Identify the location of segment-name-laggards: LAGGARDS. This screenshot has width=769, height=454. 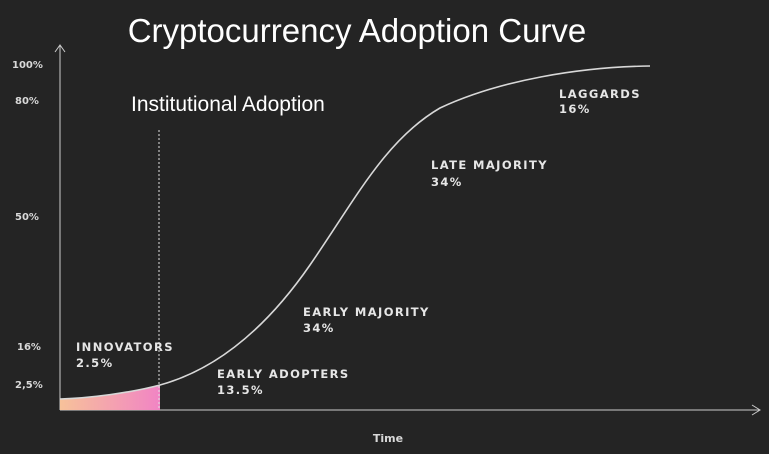
(600, 94).